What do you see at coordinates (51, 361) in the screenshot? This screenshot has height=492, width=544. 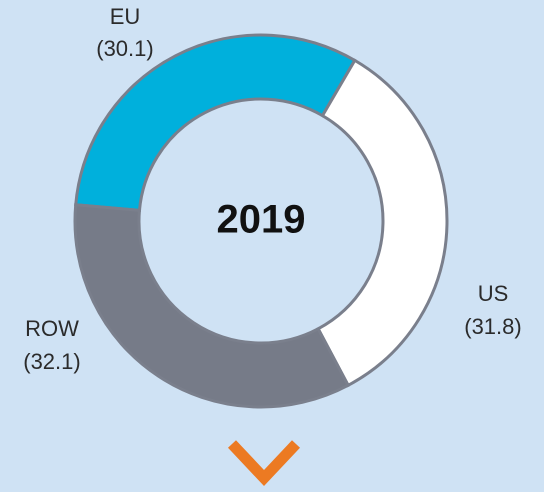 I see `value-label: (32.1)` at bounding box center [51, 361].